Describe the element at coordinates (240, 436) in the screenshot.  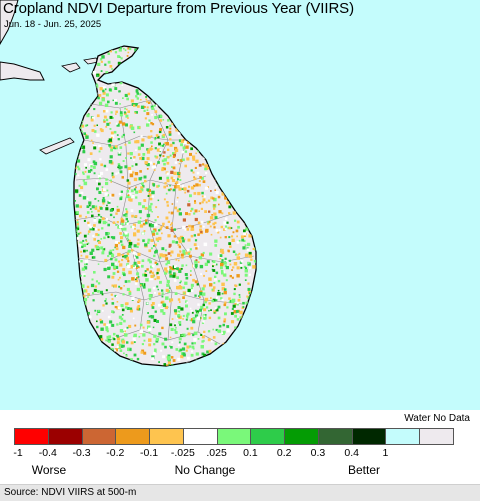
I see `legend-swatches` at that location.